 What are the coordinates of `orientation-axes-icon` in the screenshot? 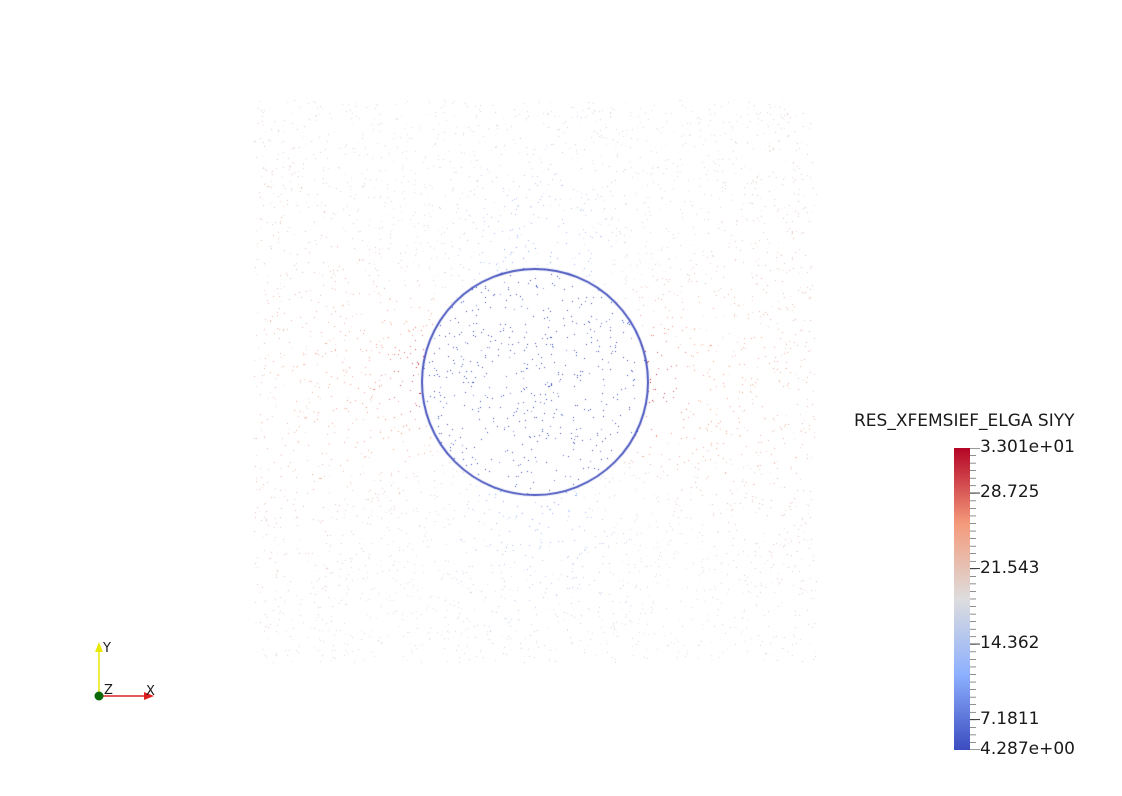 It's located at (124, 671).